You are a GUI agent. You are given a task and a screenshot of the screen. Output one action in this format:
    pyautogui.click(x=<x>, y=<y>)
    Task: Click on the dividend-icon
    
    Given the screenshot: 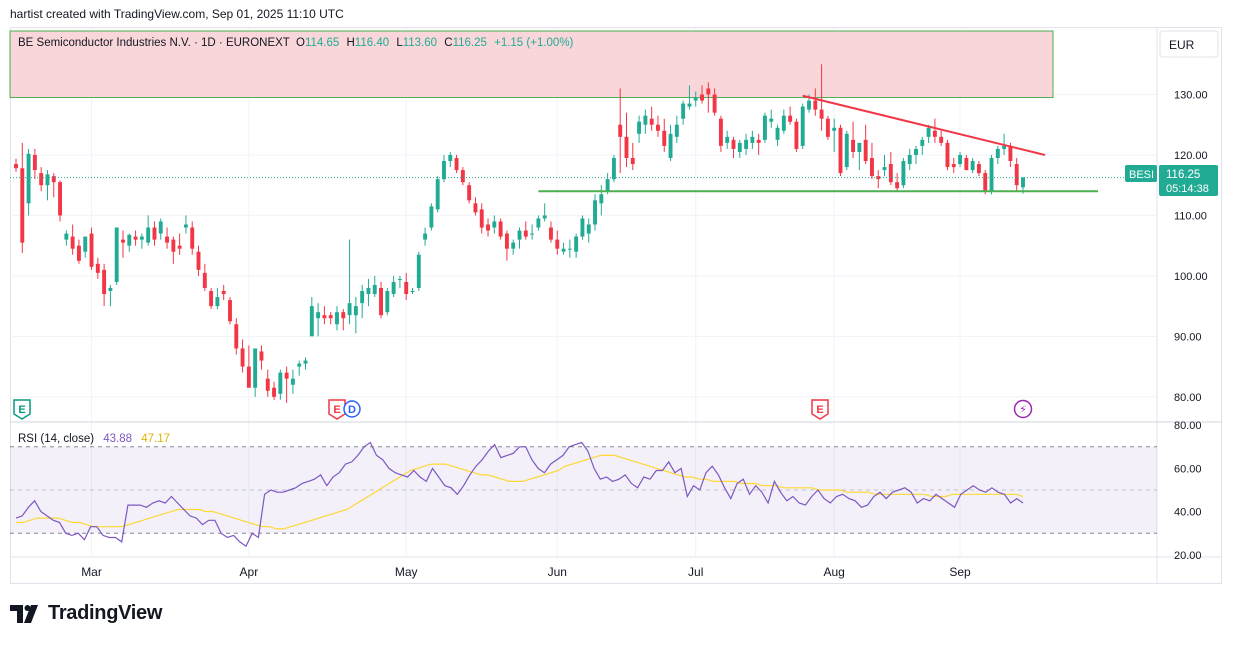 What is the action you would take?
    pyautogui.click(x=352, y=409)
    